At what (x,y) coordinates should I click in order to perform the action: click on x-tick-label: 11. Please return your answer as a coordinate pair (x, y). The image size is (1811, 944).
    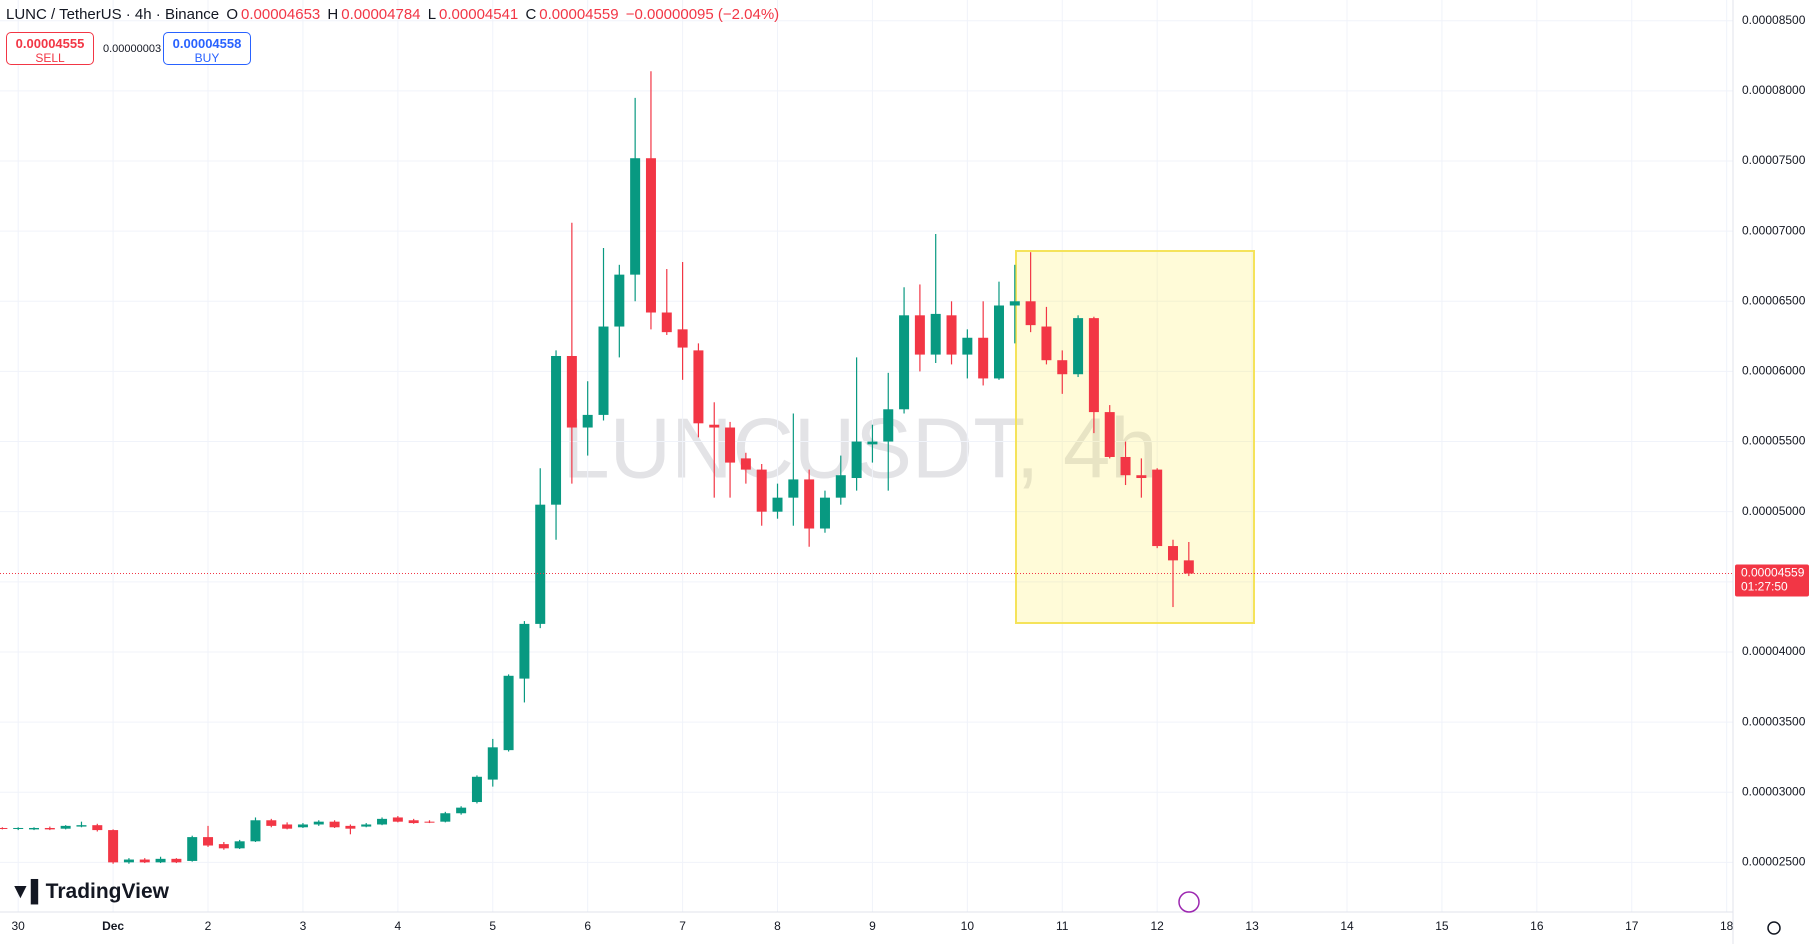
    Looking at the image, I should click on (1062, 926).